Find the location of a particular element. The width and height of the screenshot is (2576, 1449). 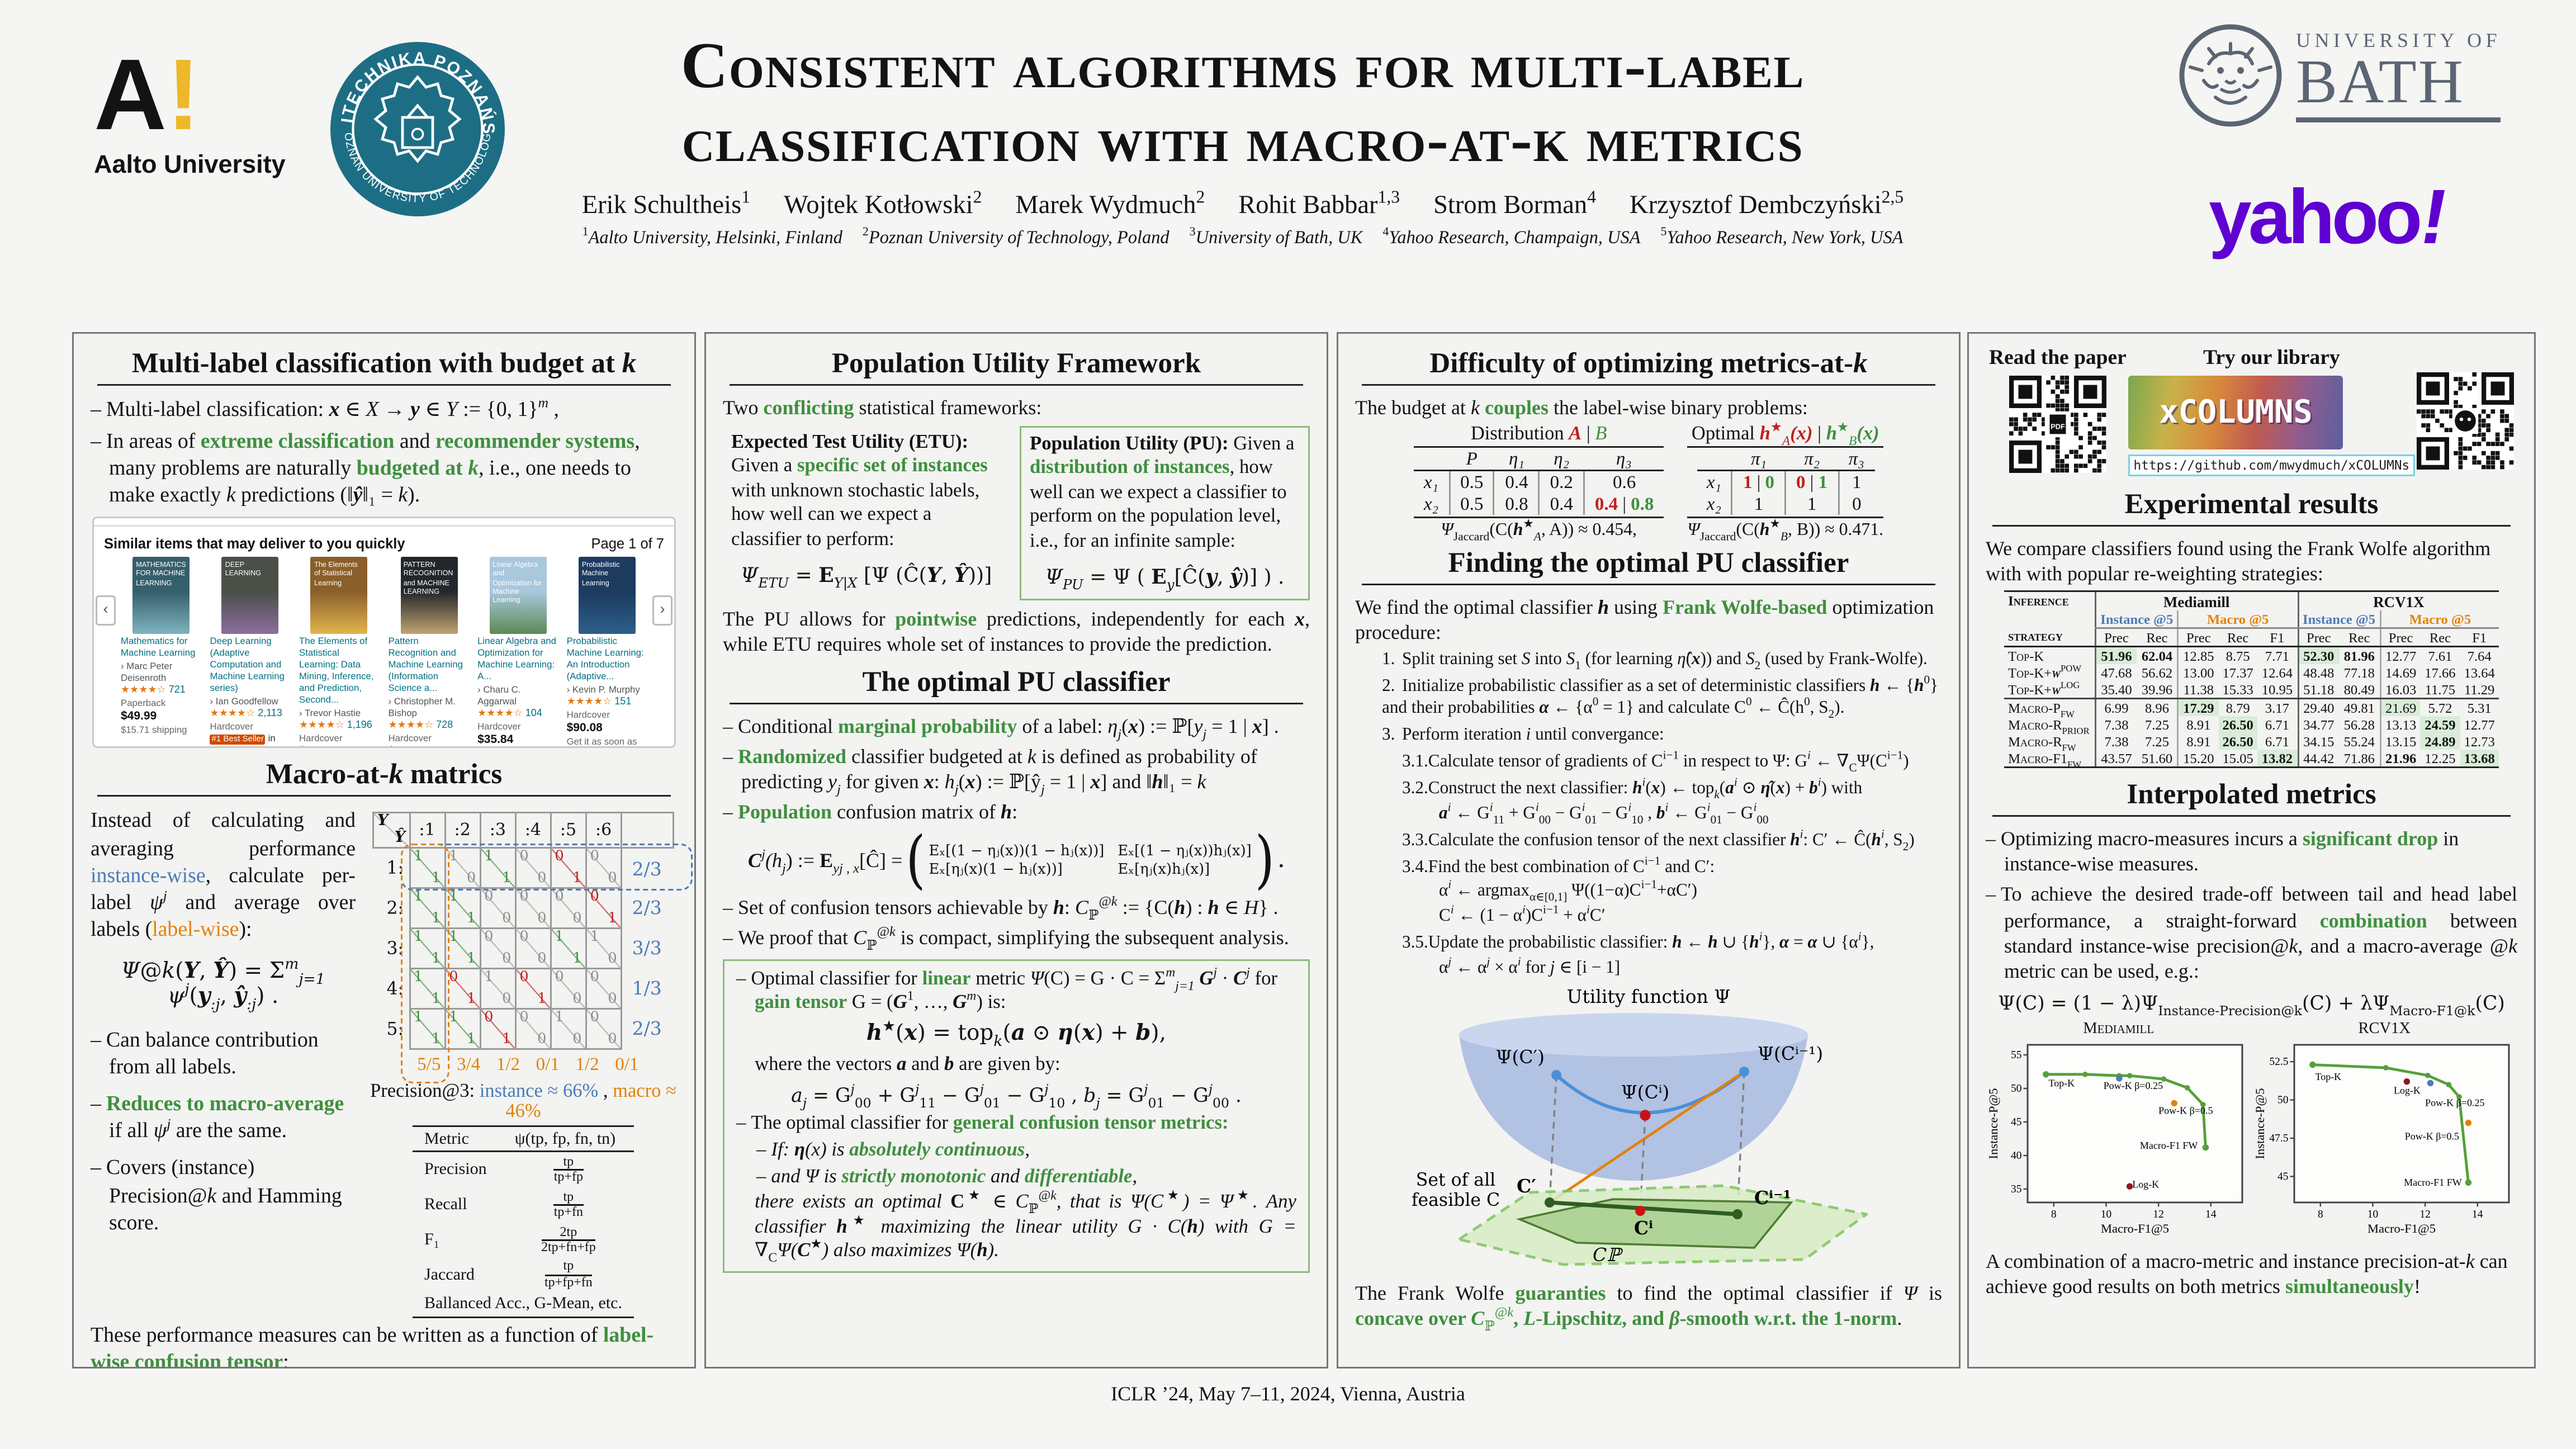

paper-qr-code: PDF is located at coordinates (2057, 425).